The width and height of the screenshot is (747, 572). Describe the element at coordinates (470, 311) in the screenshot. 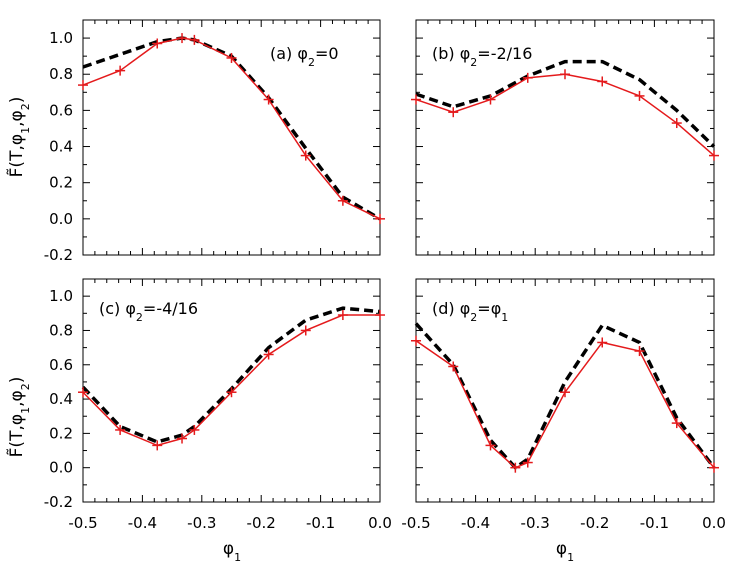

I see `panel-annotation: (d) φ2=φ1` at that location.